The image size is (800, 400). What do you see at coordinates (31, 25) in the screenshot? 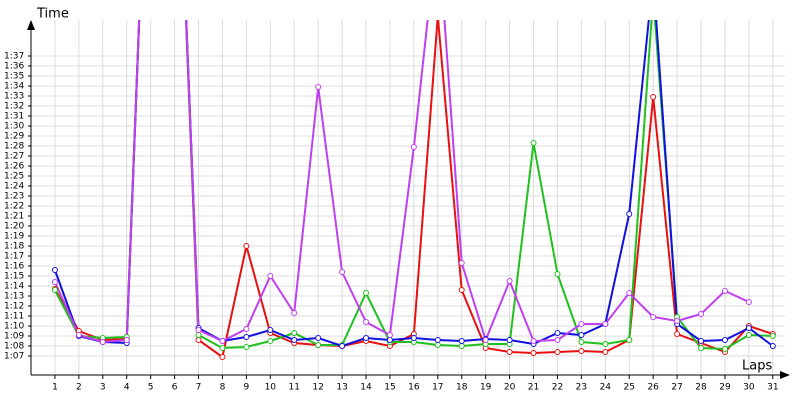
I see `y-axis-arrow` at bounding box center [31, 25].